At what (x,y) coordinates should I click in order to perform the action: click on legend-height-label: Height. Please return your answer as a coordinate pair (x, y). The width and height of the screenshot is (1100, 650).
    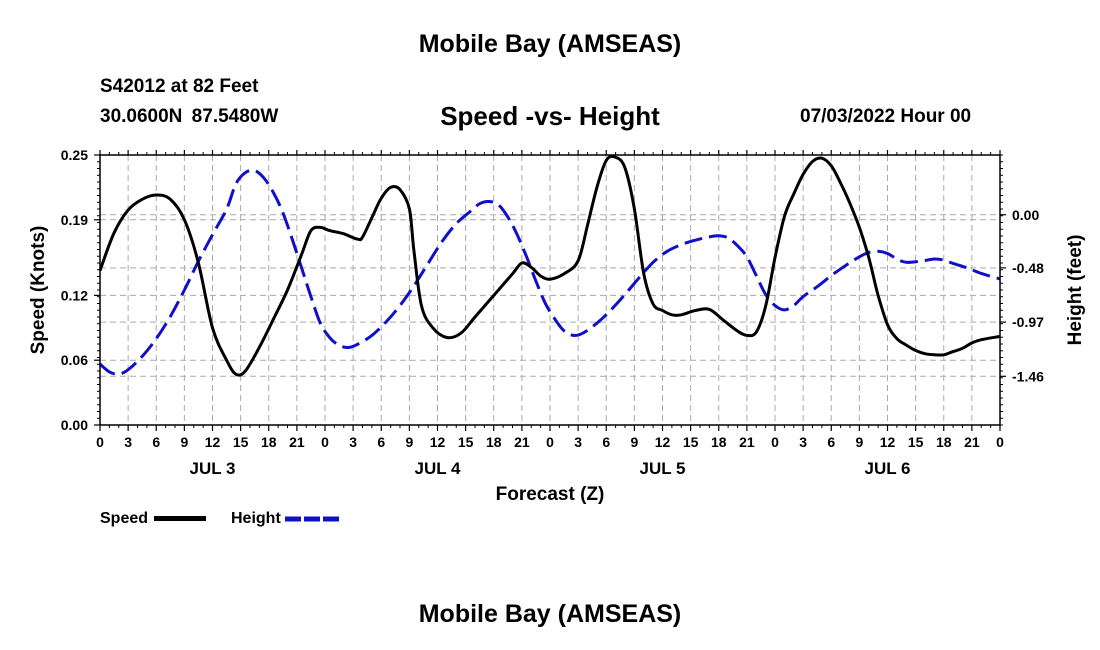
    Looking at the image, I should click on (256, 518).